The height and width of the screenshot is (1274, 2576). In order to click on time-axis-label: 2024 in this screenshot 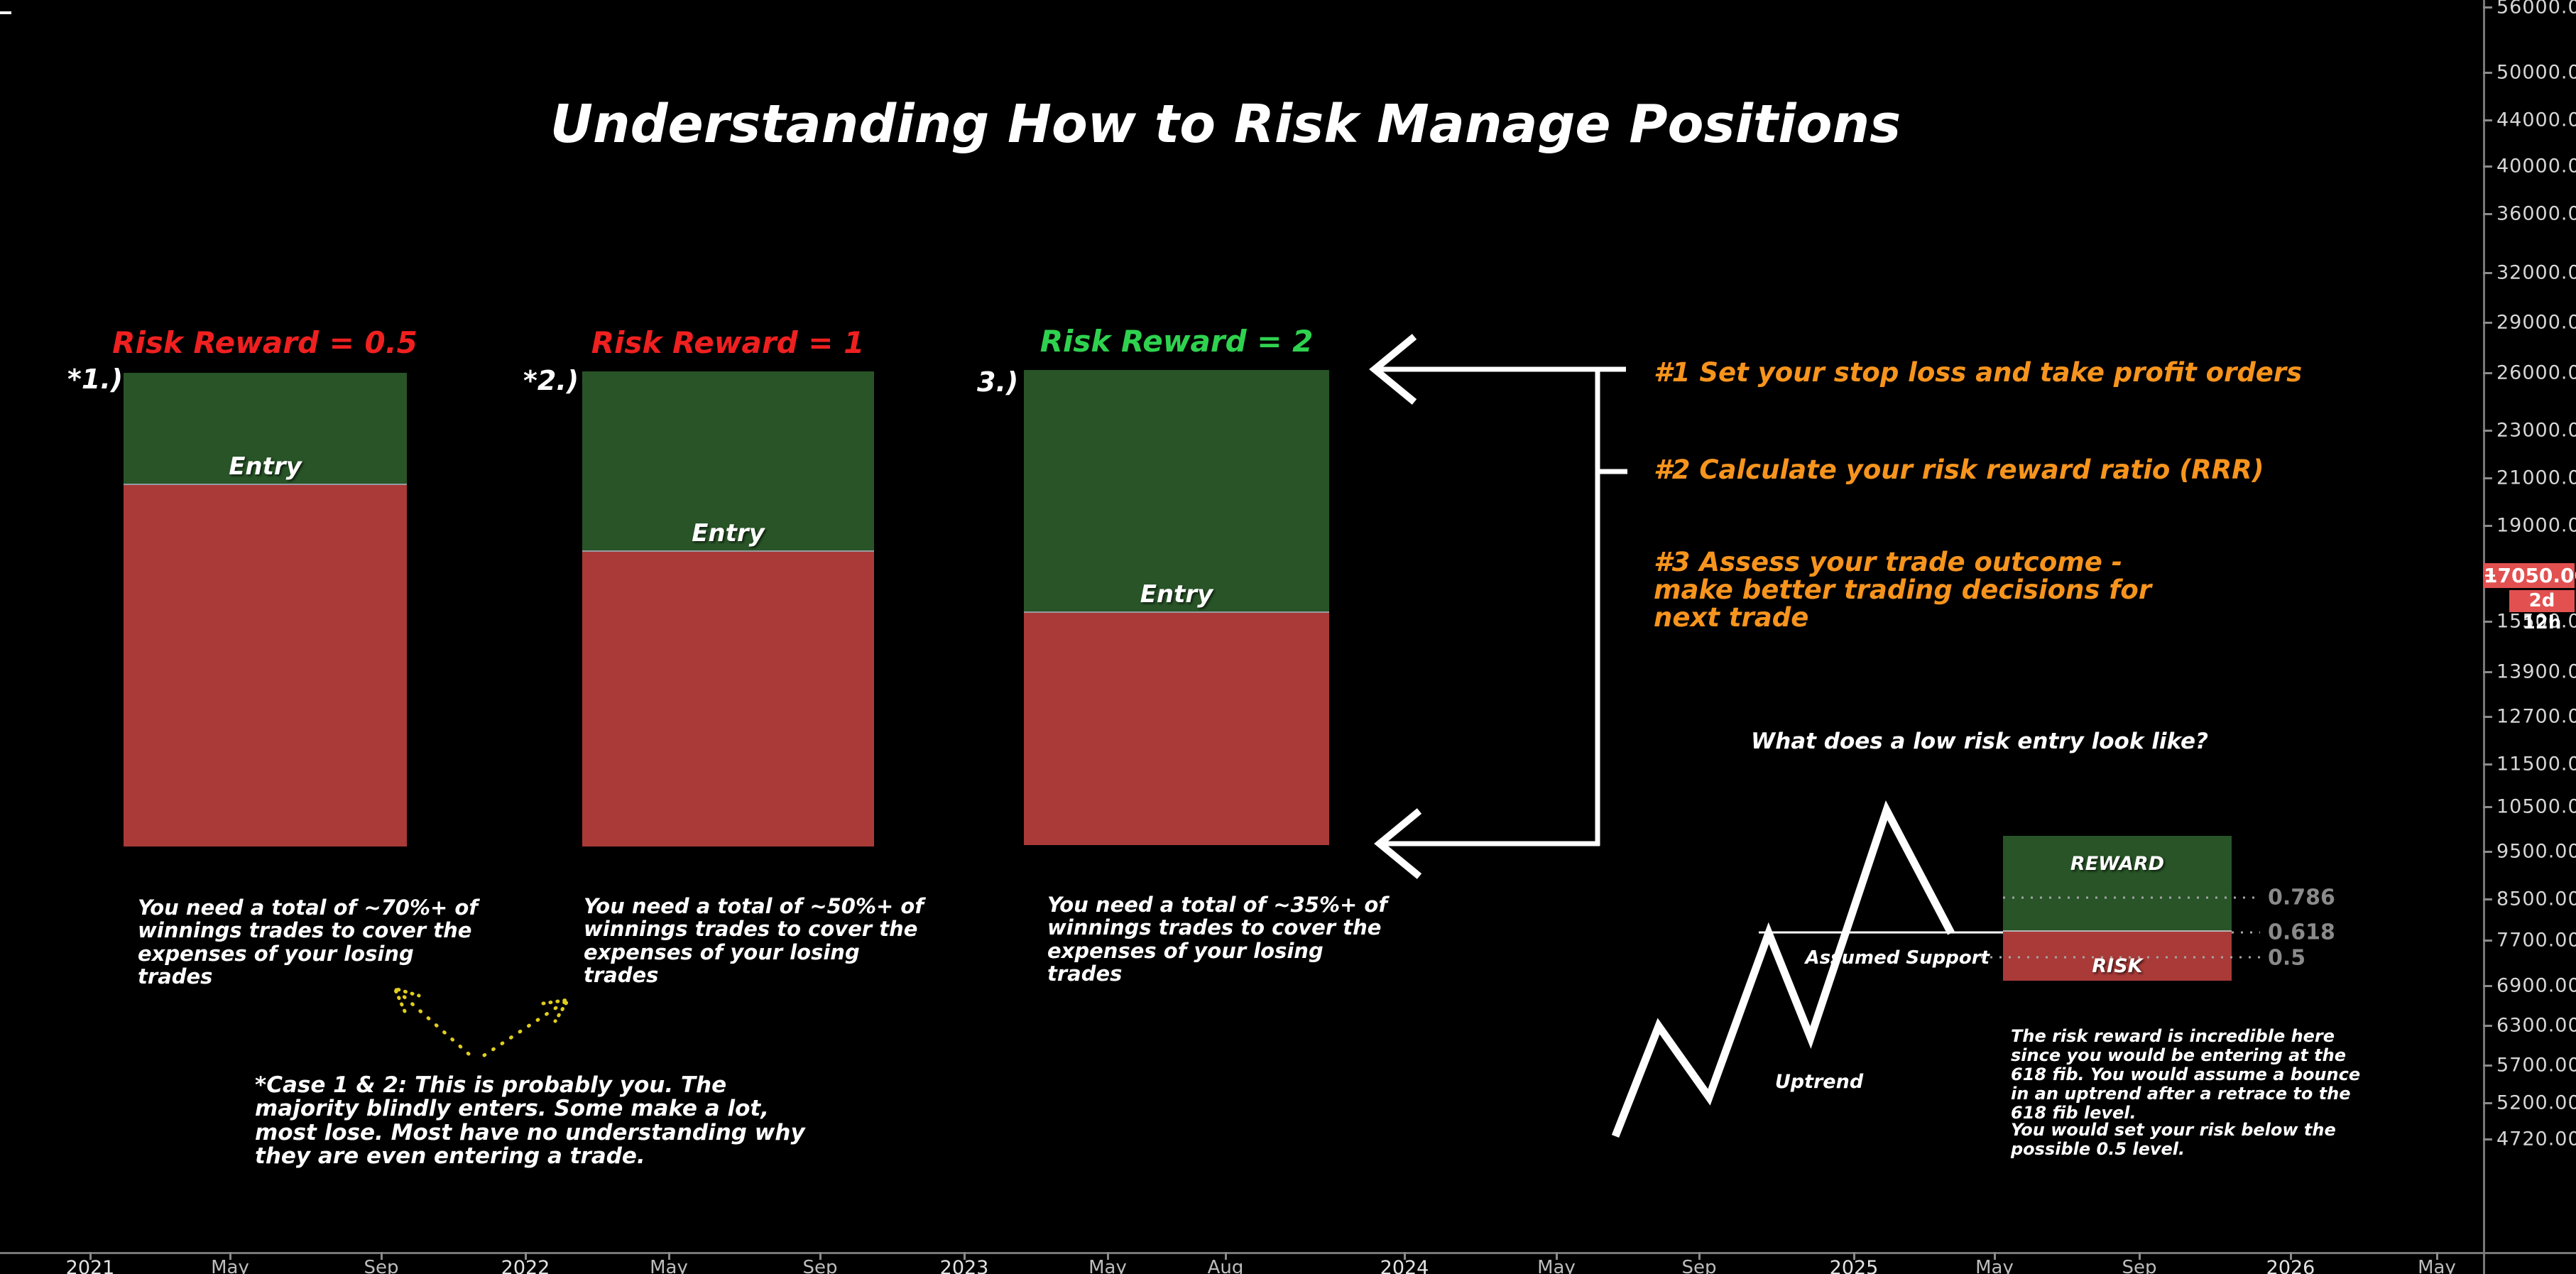, I will do `click(1404, 1266)`.